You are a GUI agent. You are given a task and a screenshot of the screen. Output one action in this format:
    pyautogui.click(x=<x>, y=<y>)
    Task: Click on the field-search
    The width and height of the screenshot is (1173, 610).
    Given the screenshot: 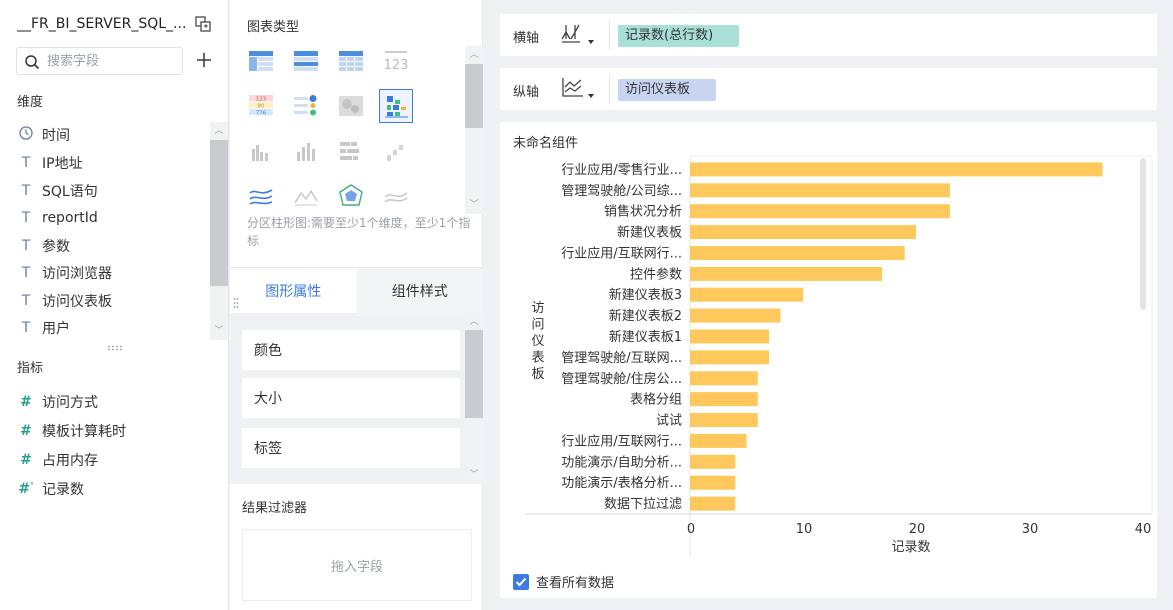 What is the action you would take?
    pyautogui.click(x=99, y=61)
    